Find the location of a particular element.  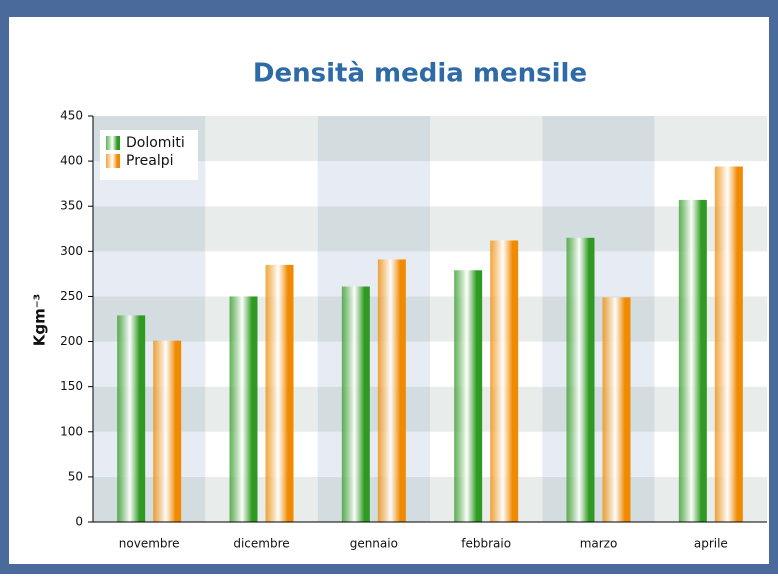

y-tick-label: 100 is located at coordinates (71, 431).